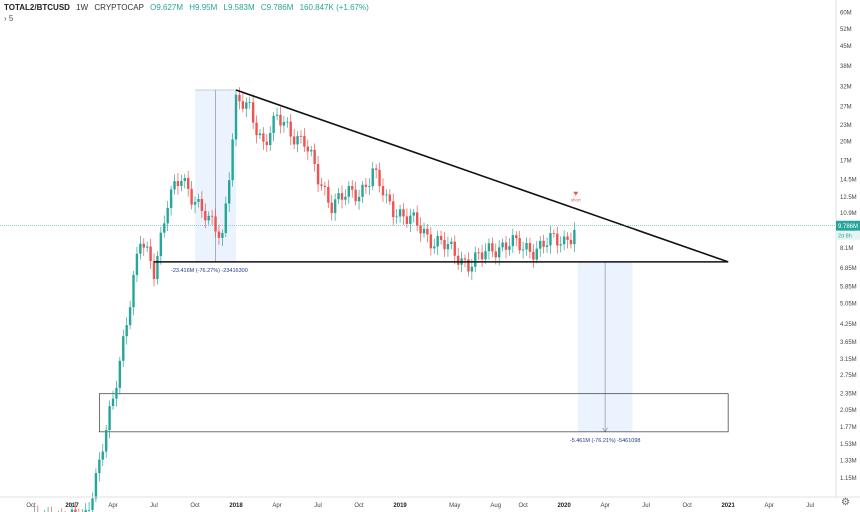 The width and height of the screenshot is (860, 512). I want to click on price-tick-label: 45M, so click(846, 47).